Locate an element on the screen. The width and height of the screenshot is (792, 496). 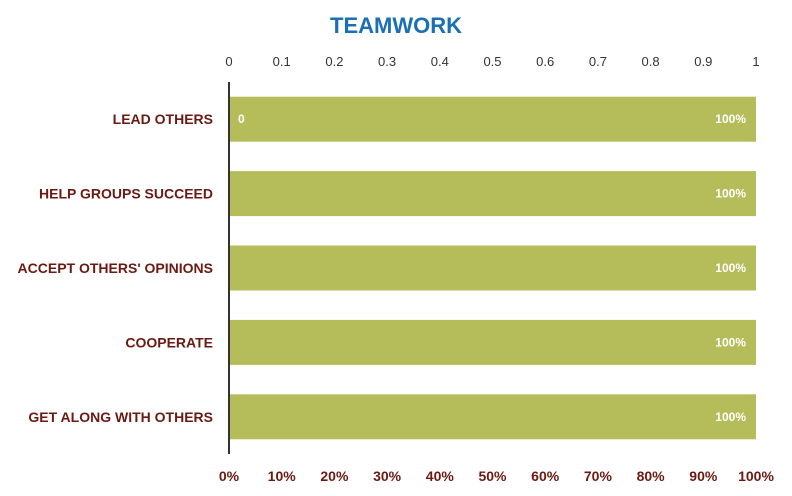
top-axis: 0 0.1 0.2 0.3 0.4 0.5 0.6 0.7 0.8 0.9 1 is located at coordinates (492, 61).